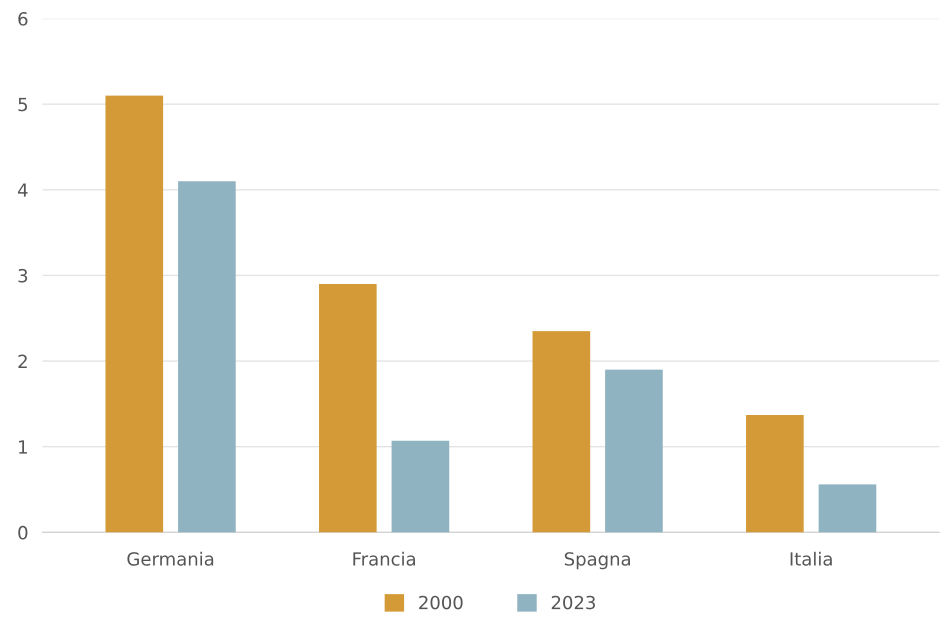 Image resolution: width=944 pixels, height=619 pixels. Describe the element at coordinates (23, 447) in the screenshot. I see `y-tick-label: 1` at that location.